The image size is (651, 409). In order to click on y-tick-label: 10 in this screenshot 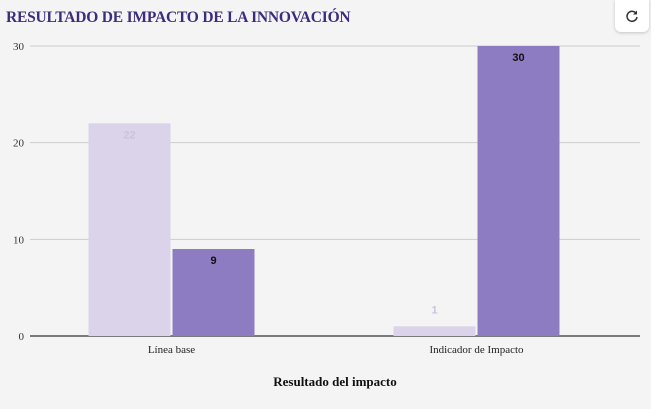, I will do `click(19, 240)`.